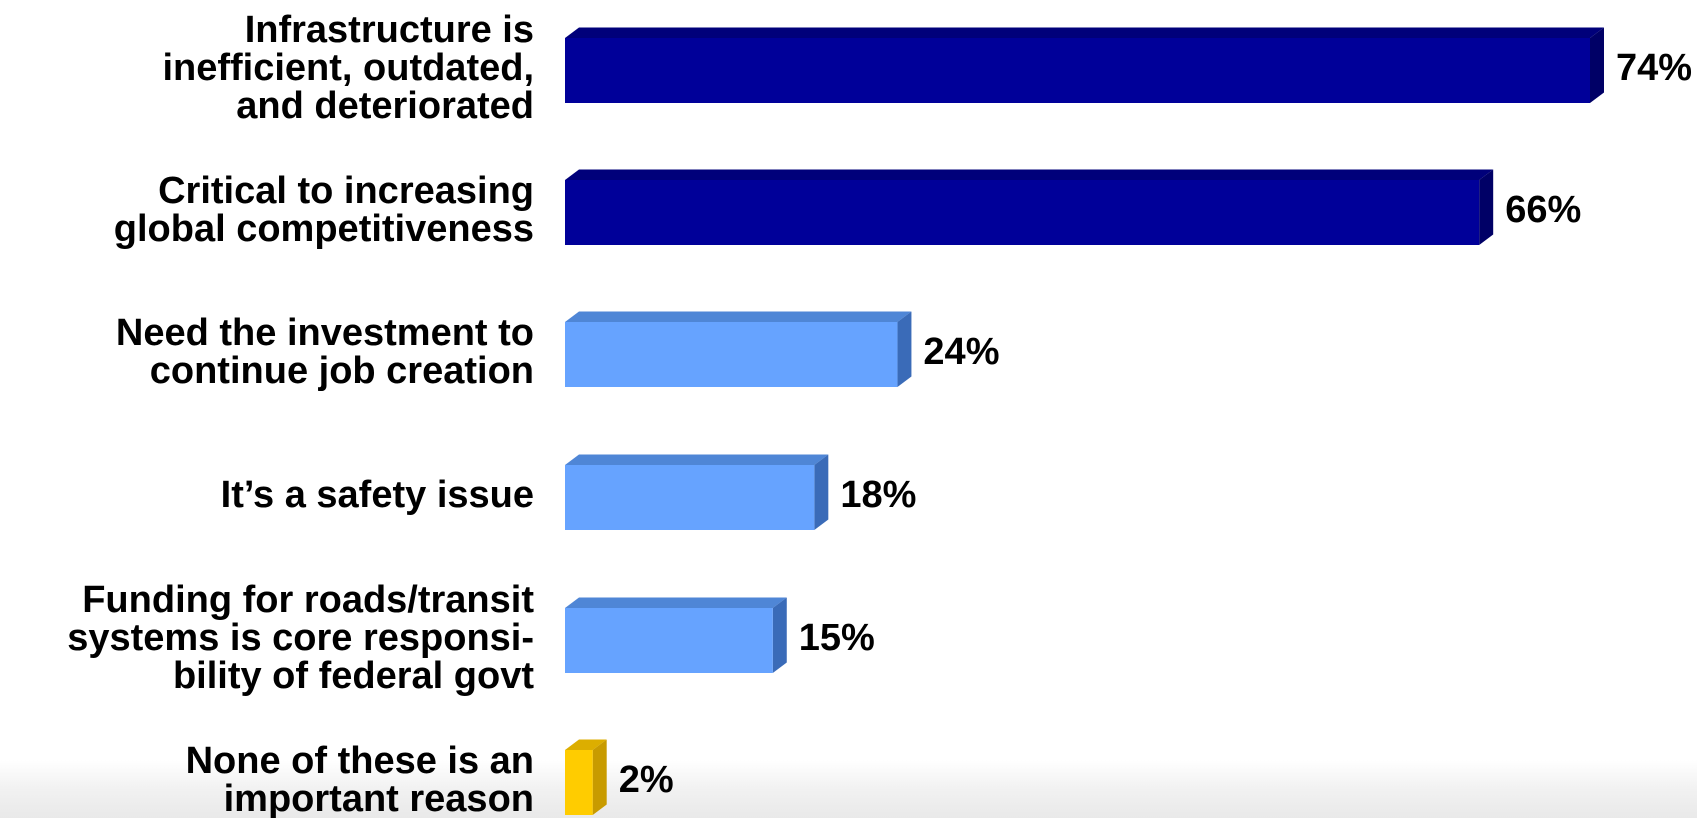  I want to click on value-label: 74%, so click(1654, 68).